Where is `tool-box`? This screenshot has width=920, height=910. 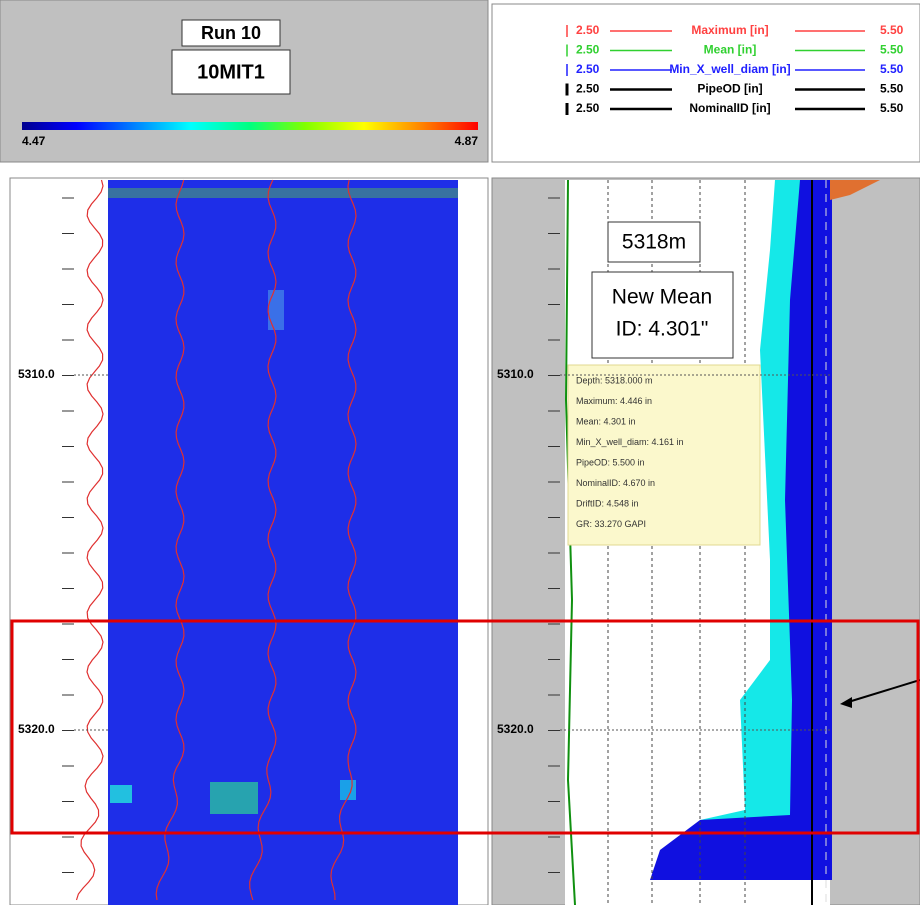 tool-box is located at coordinates (231, 72).